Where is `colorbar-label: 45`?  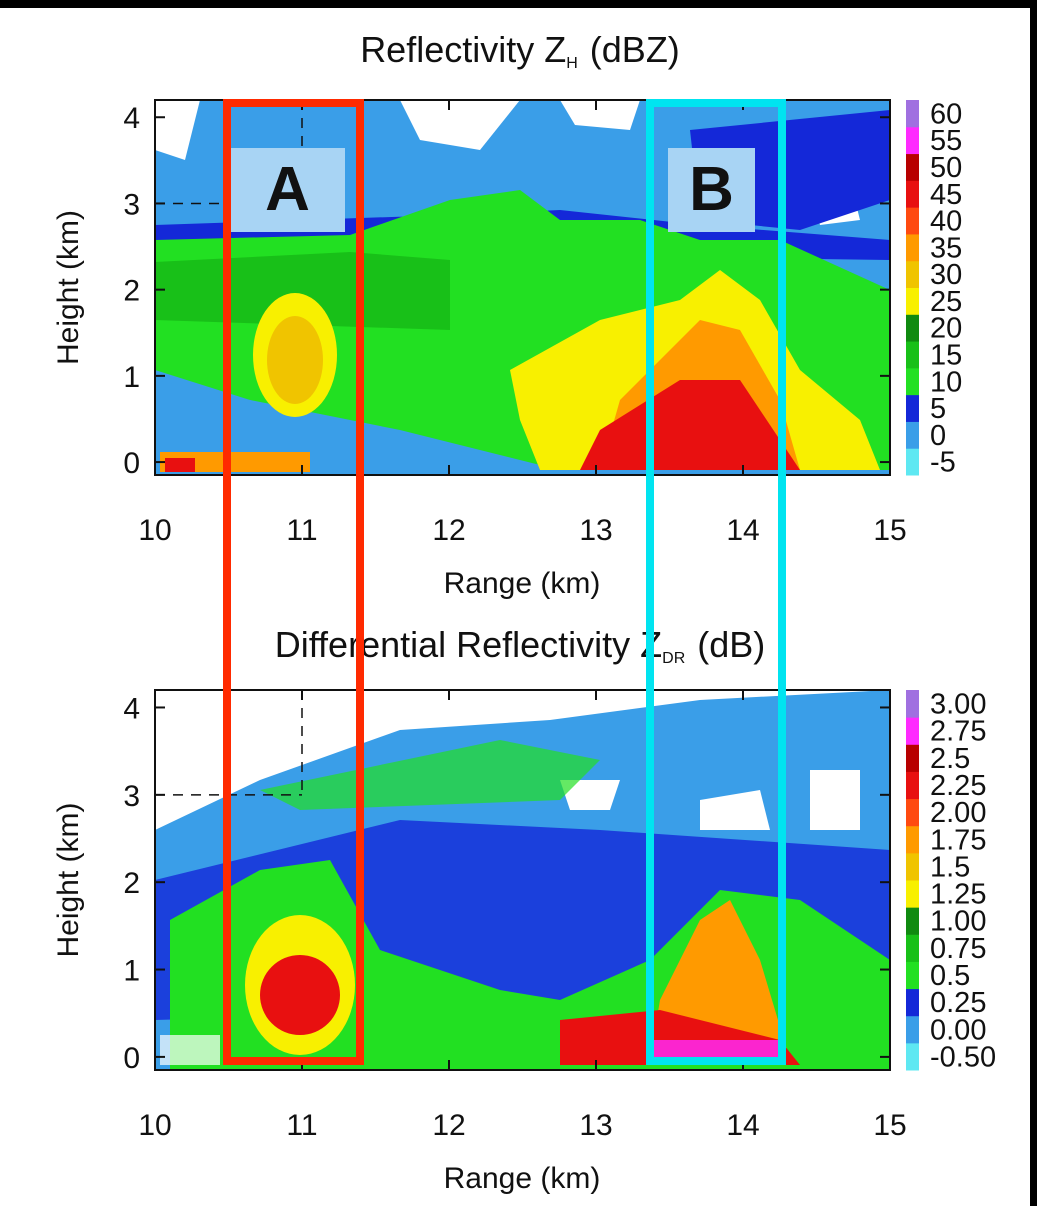 colorbar-label: 45 is located at coordinates (946, 195).